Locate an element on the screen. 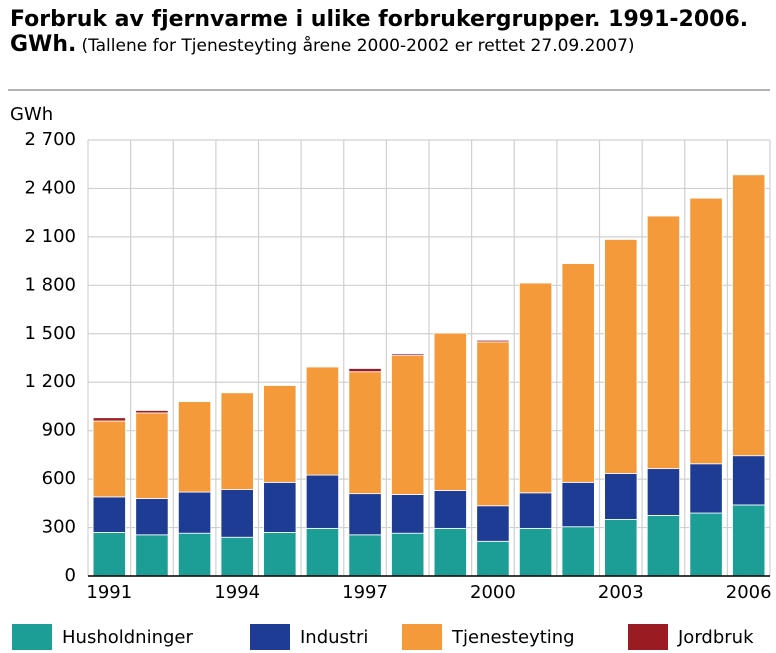 The width and height of the screenshot is (776, 653). y-tick-label: 1 800 is located at coordinates (50, 284).